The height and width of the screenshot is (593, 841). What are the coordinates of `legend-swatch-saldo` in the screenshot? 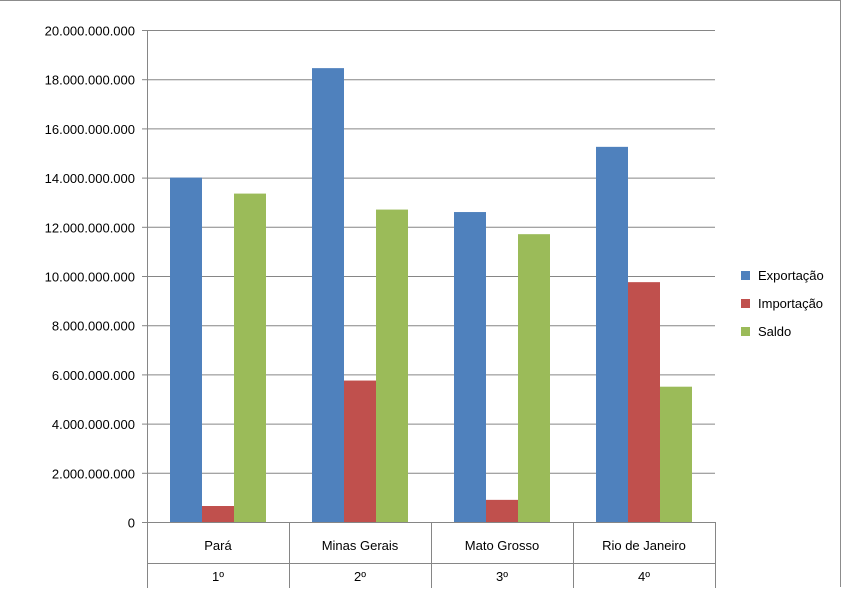 It's located at (745, 331).